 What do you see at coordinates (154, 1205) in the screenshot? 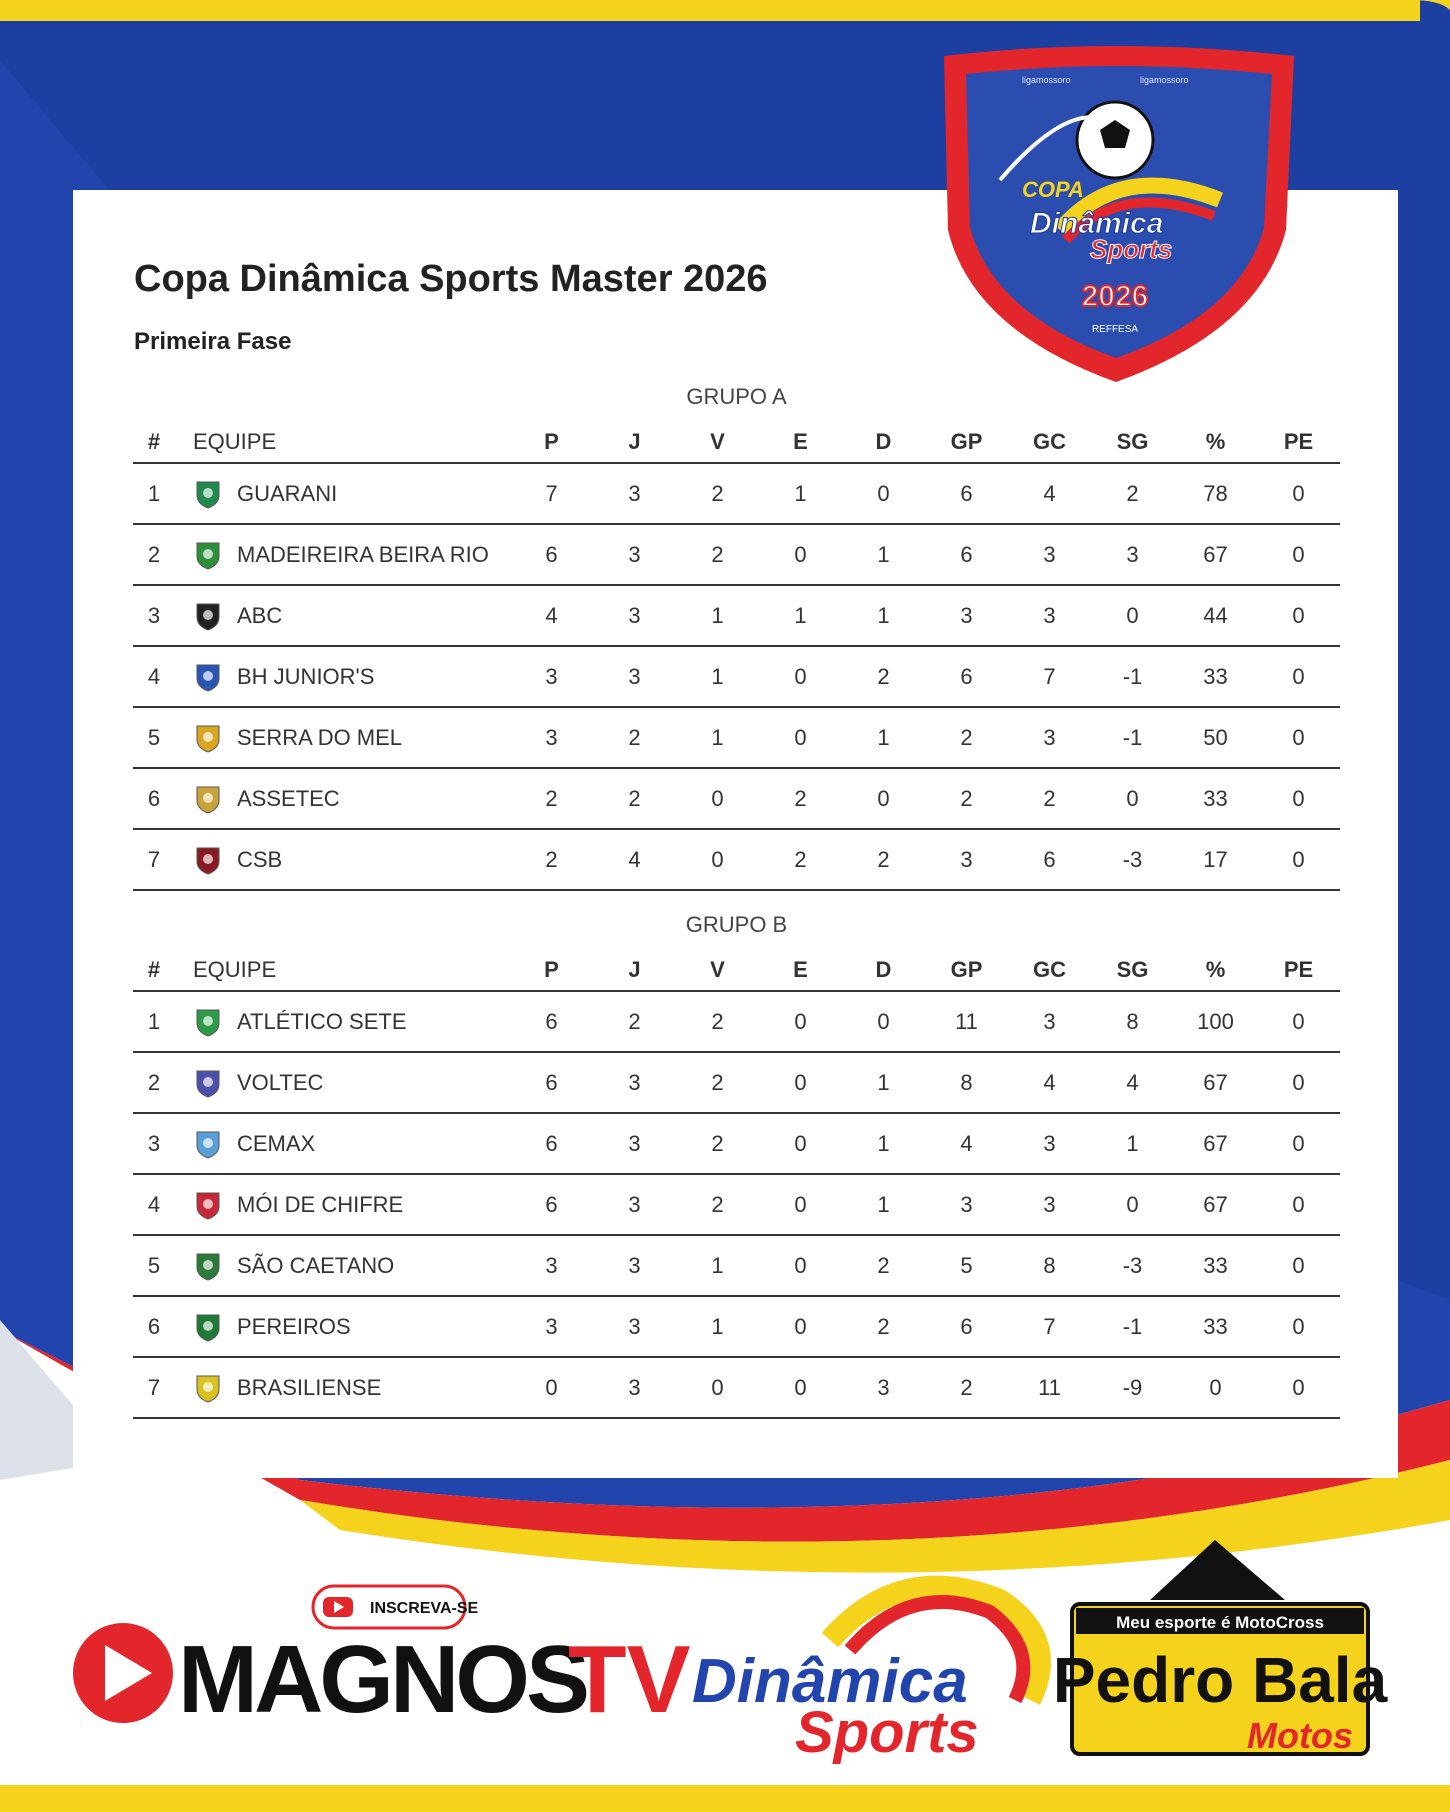
I see `position: 4` at bounding box center [154, 1205].